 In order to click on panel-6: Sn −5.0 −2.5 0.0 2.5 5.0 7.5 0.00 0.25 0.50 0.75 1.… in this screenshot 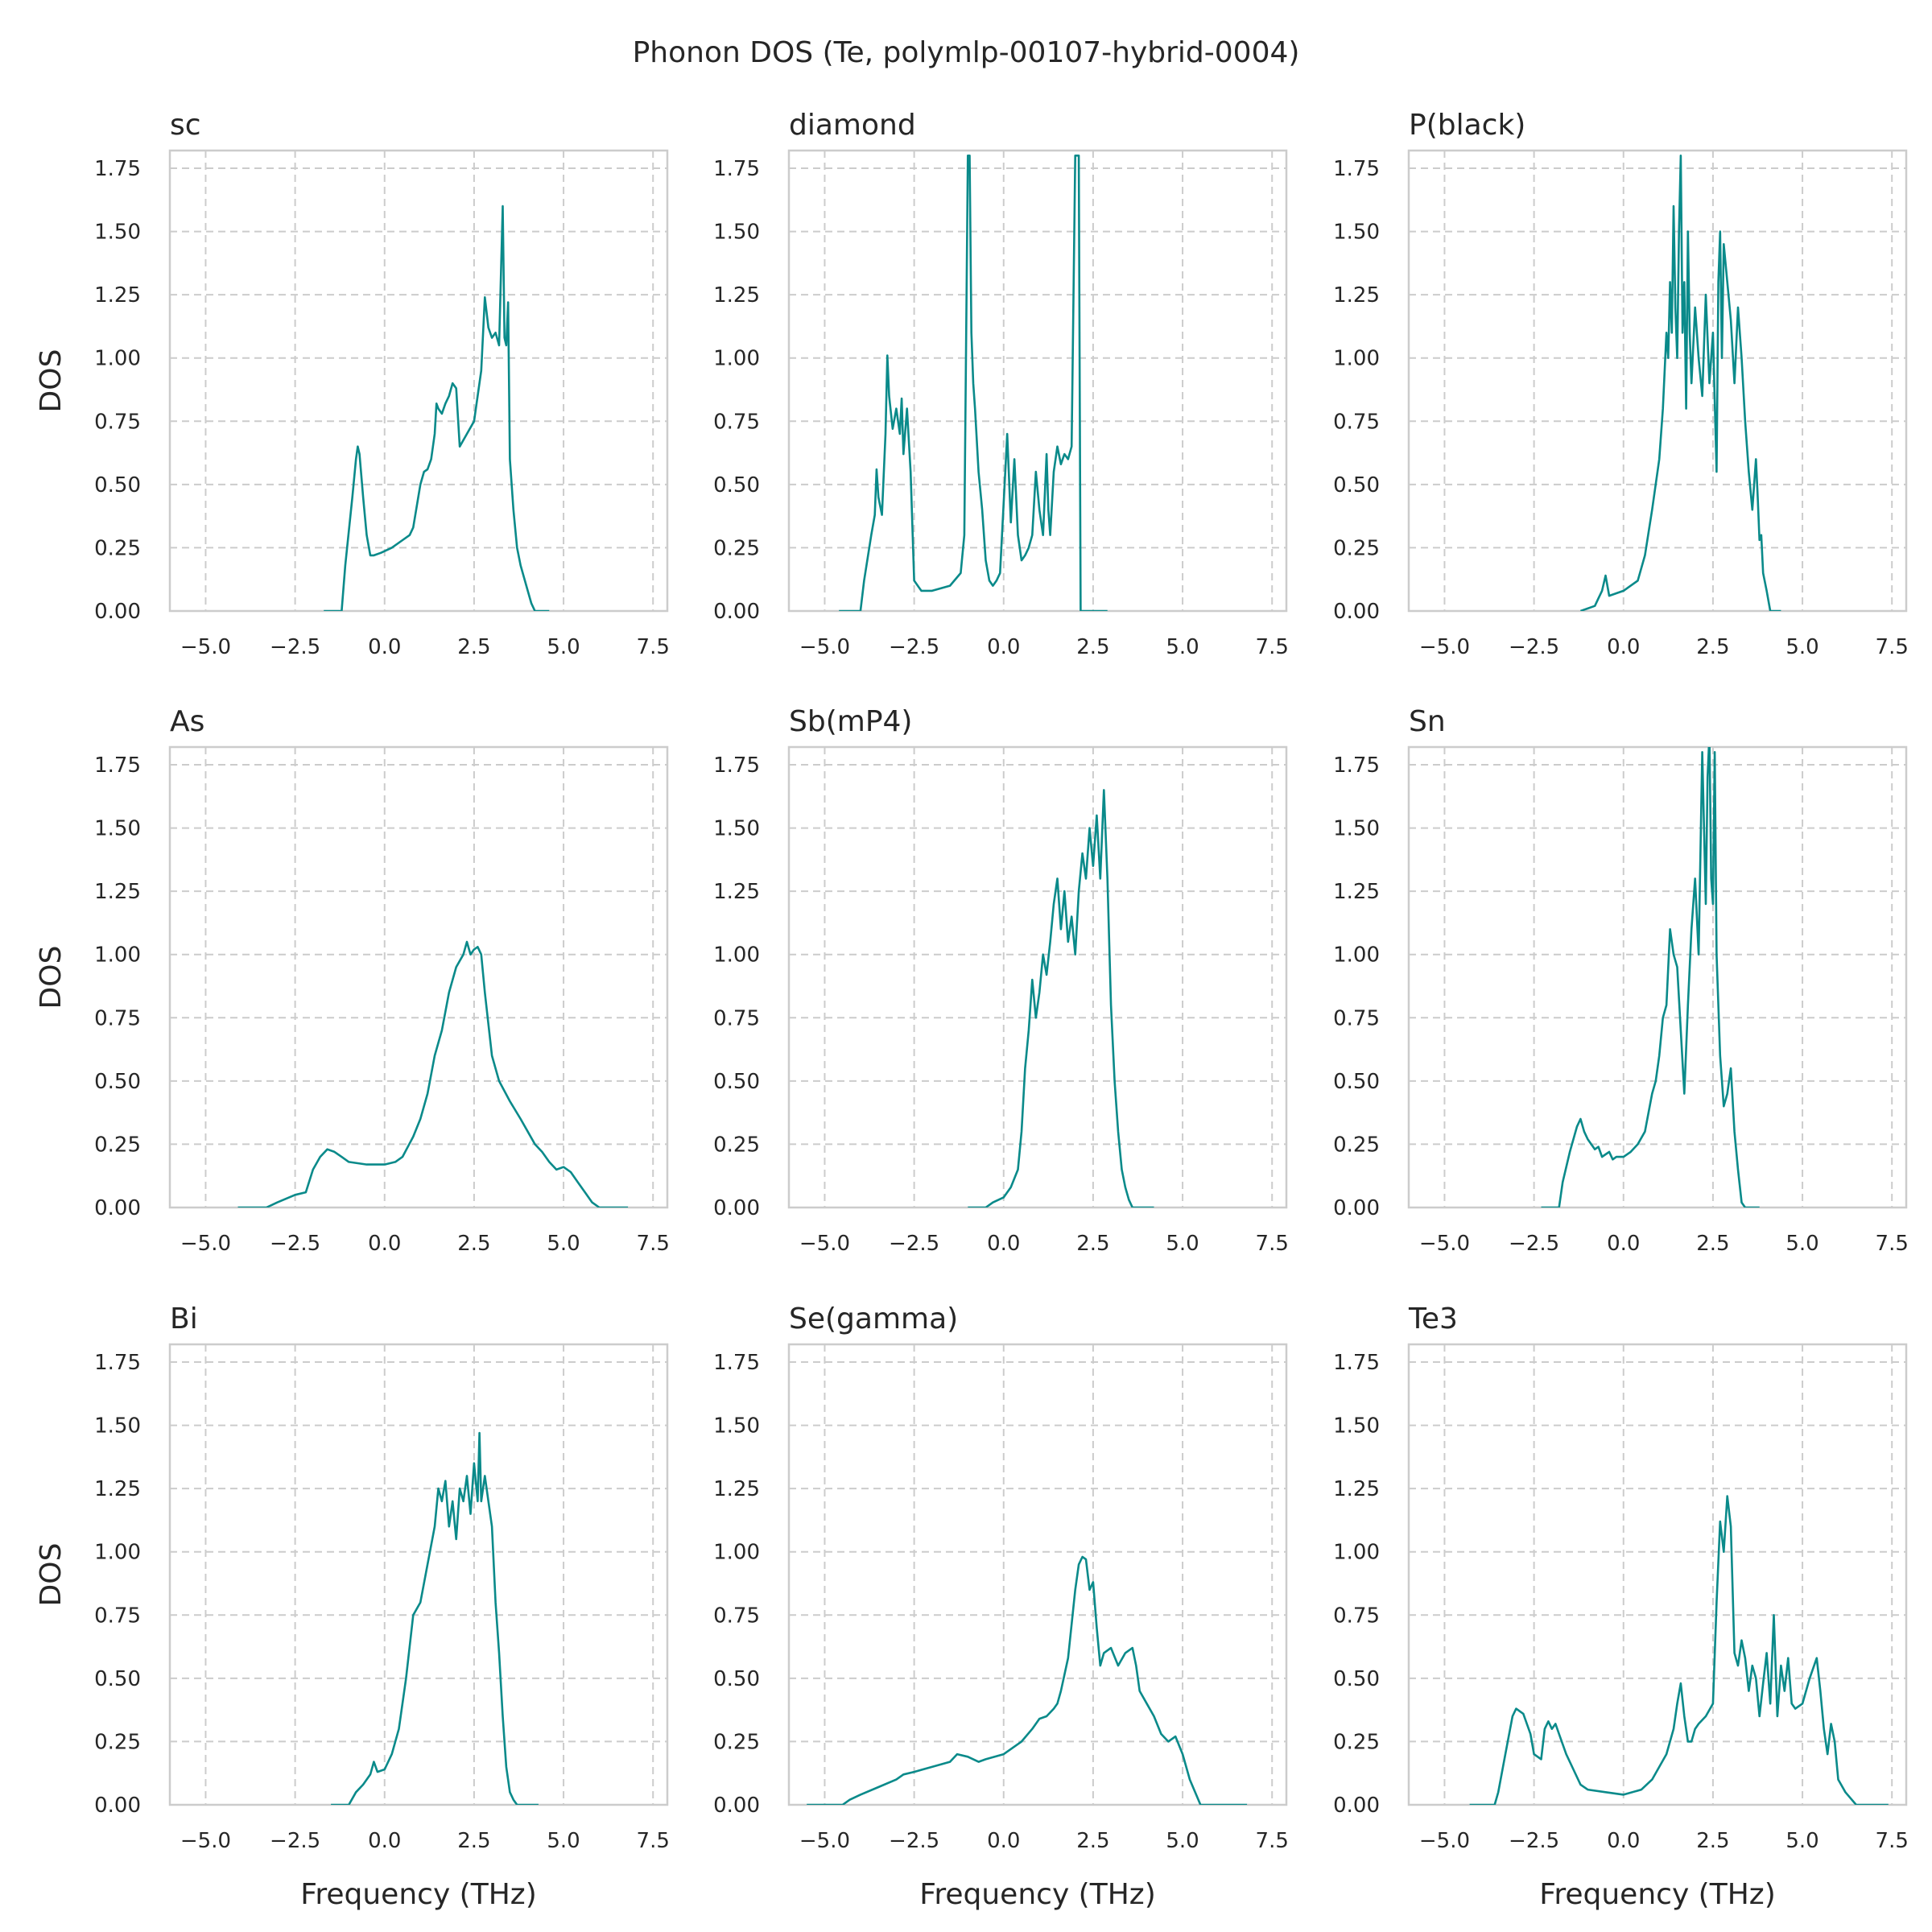, I will do `click(1621, 980)`.